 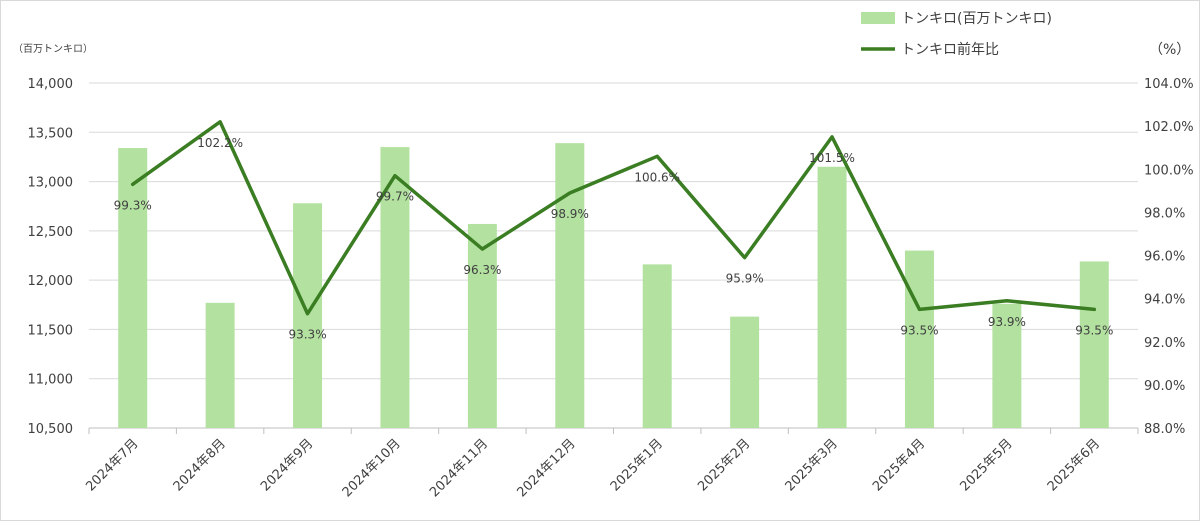 What do you see at coordinates (1164, 386) in the screenshot?
I see `y-right-tick-label: 90.0%` at bounding box center [1164, 386].